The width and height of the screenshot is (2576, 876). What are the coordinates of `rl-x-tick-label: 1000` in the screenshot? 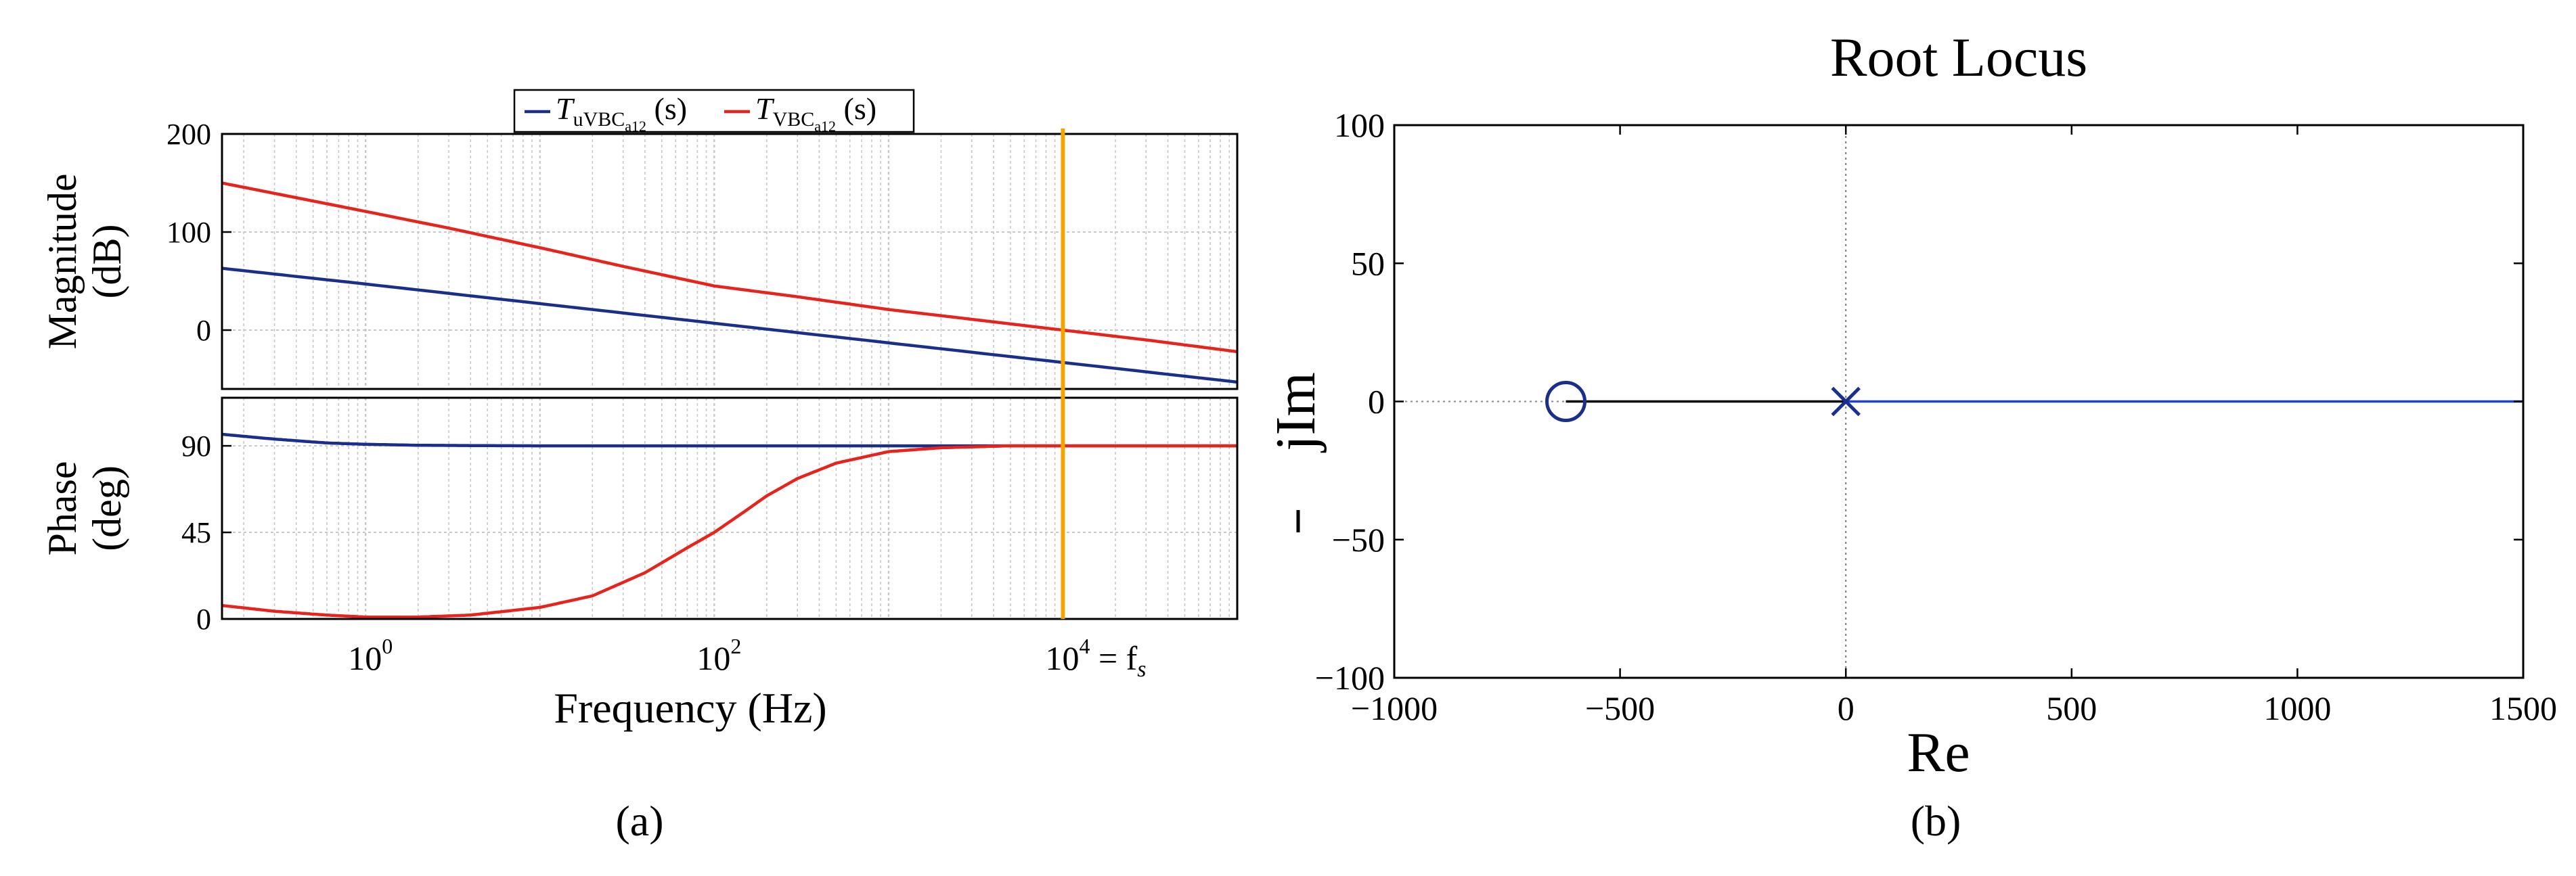 It's located at (2297, 708).